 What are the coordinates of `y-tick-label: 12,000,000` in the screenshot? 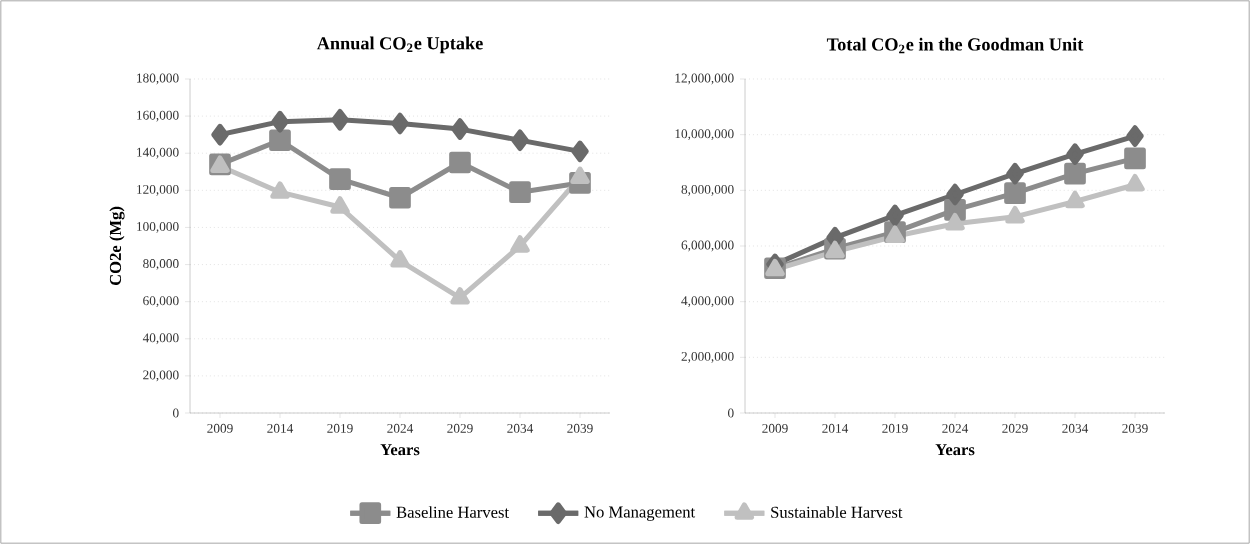 It's located at (704, 79).